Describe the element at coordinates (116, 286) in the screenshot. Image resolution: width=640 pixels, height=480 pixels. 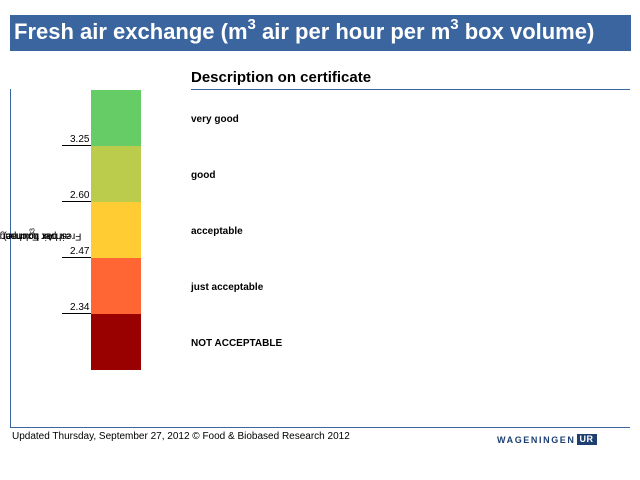
I see `band-just-acceptable` at that location.